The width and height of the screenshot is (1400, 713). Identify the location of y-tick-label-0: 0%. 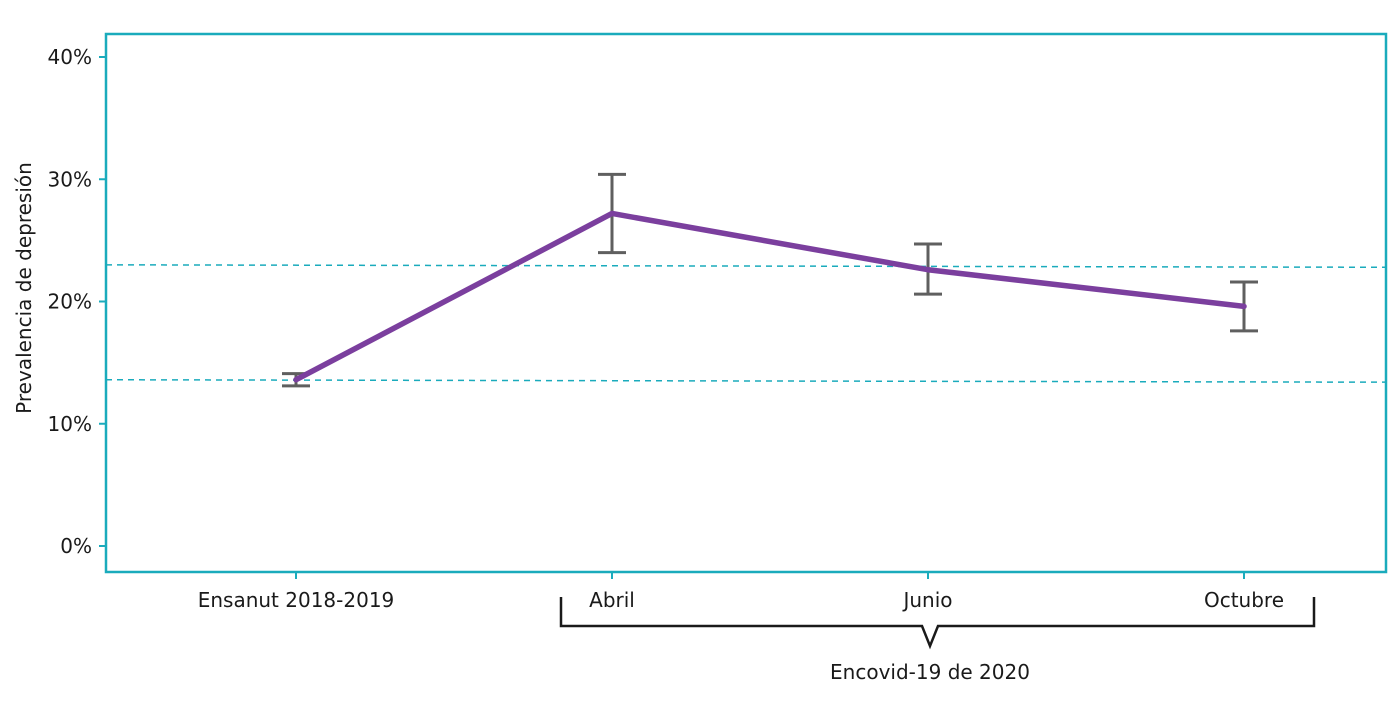
(76, 546).